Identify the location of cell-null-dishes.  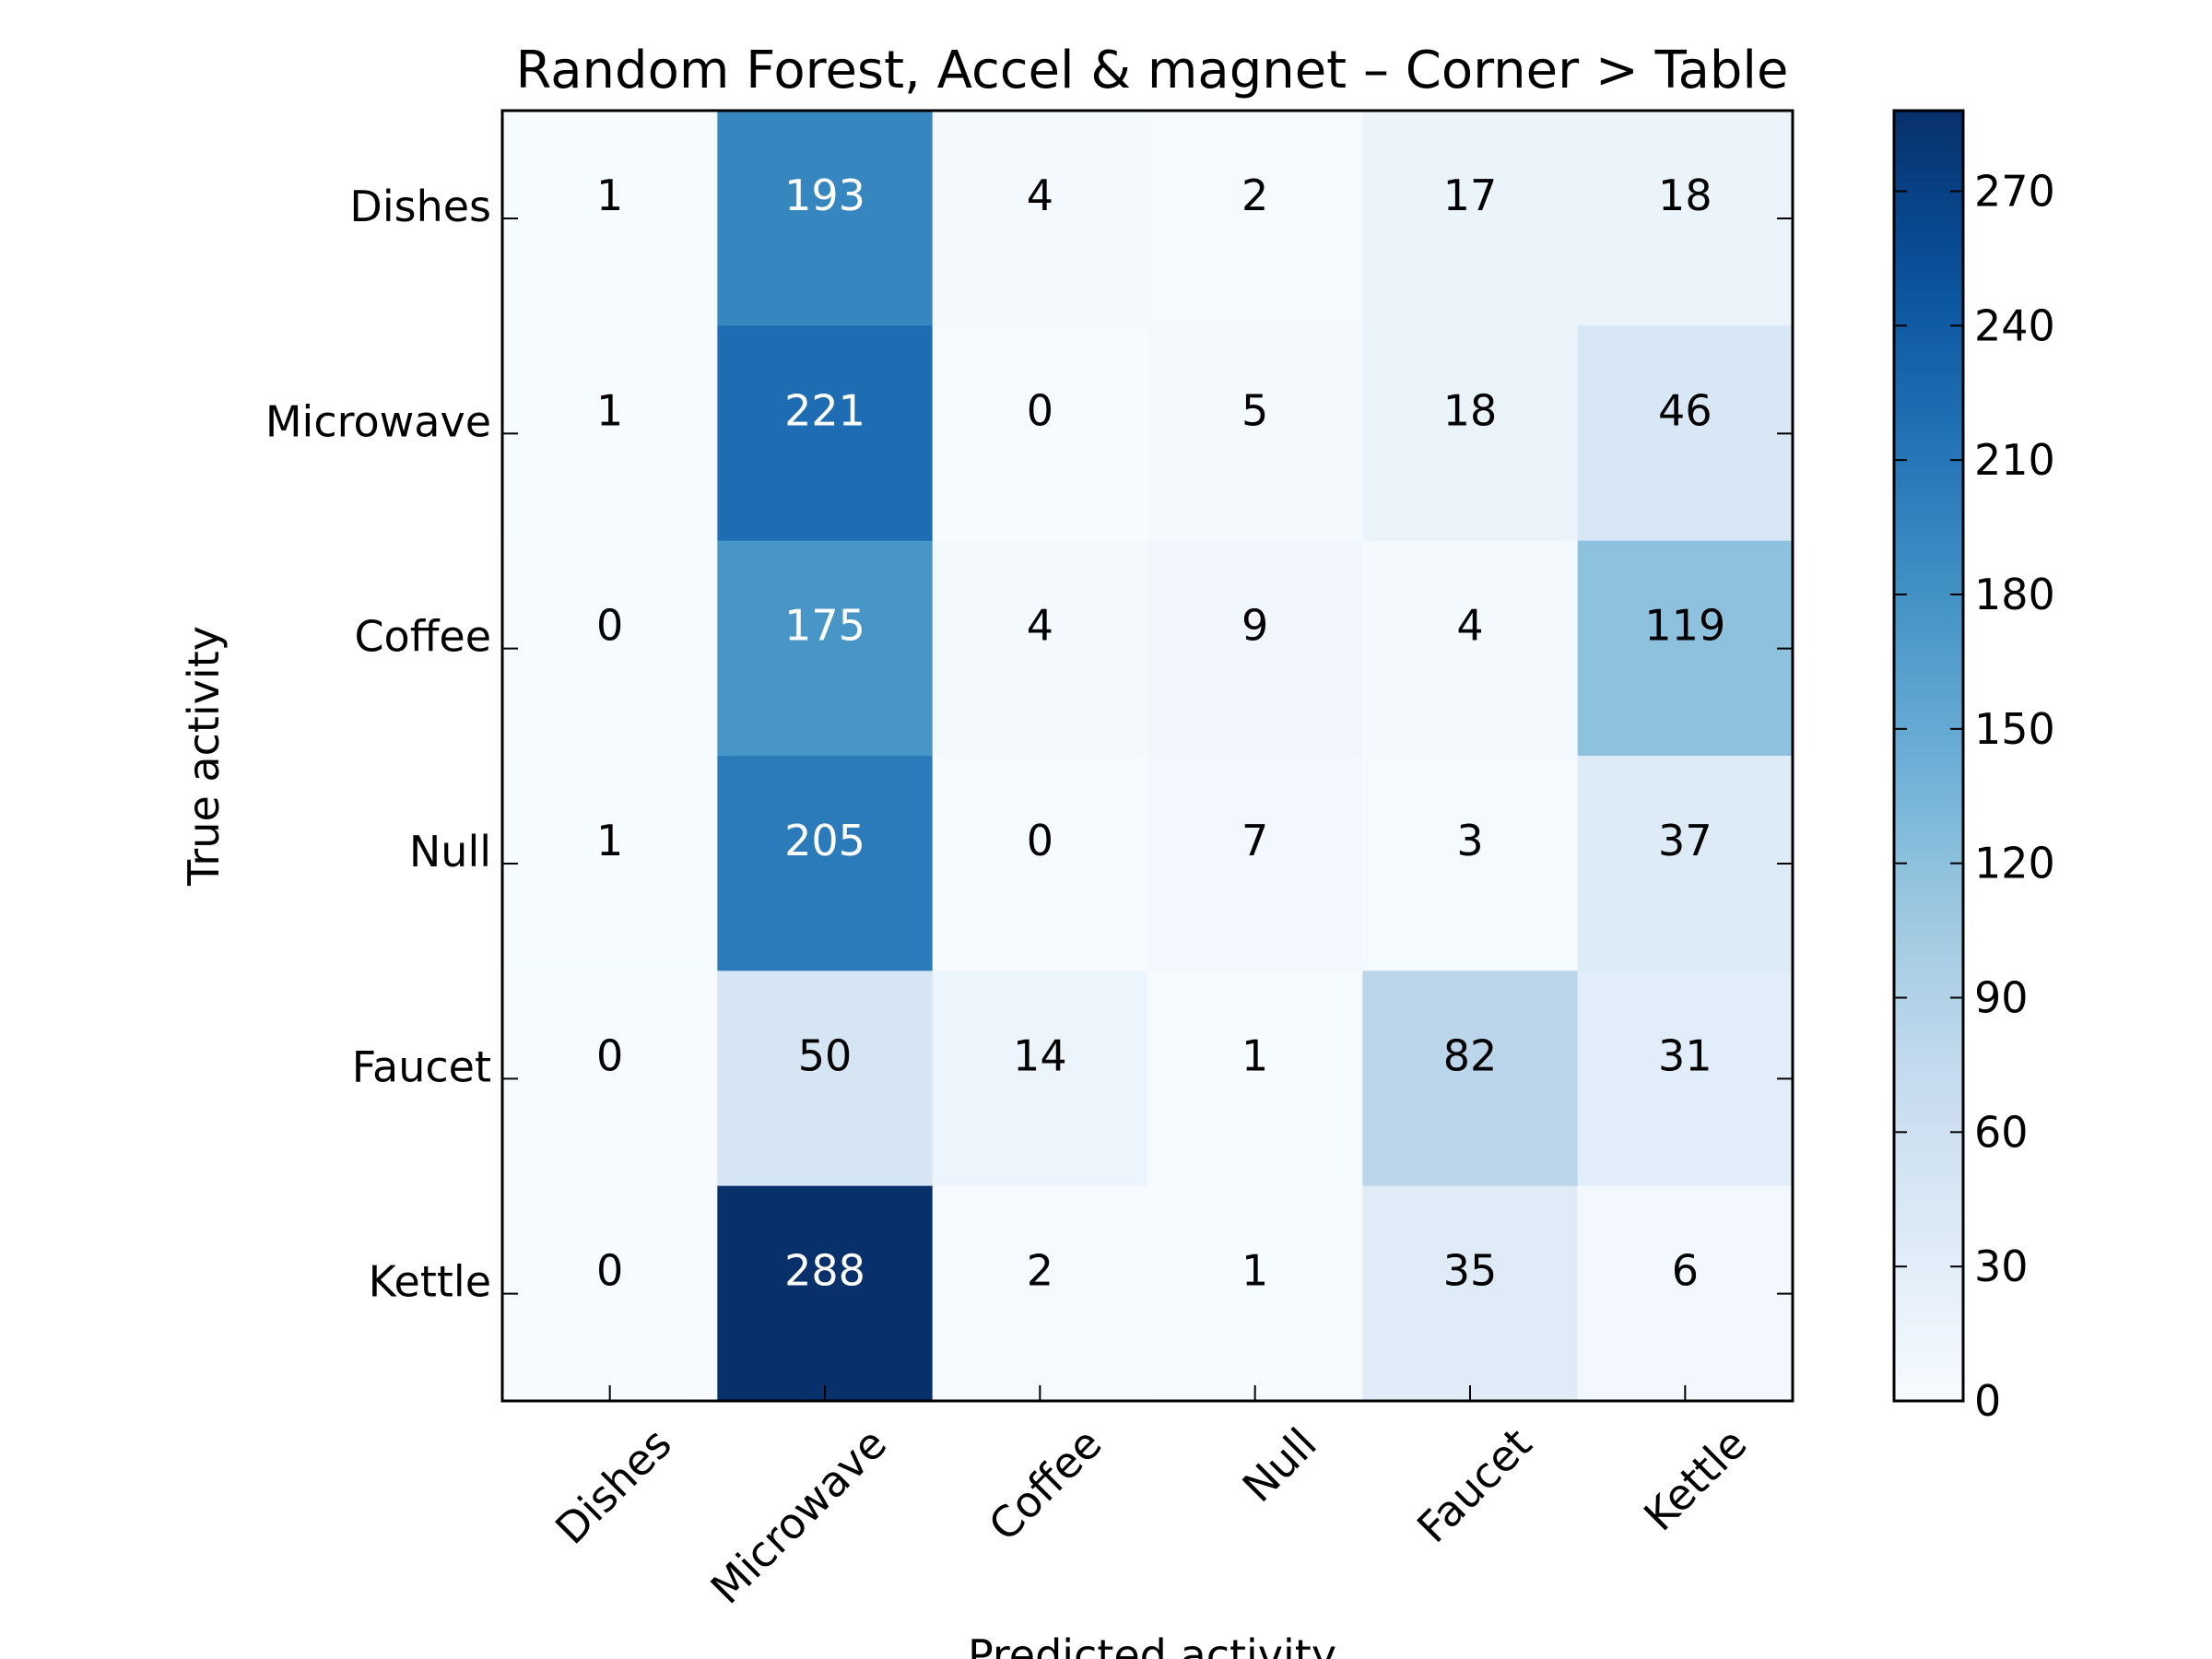
(610, 863).